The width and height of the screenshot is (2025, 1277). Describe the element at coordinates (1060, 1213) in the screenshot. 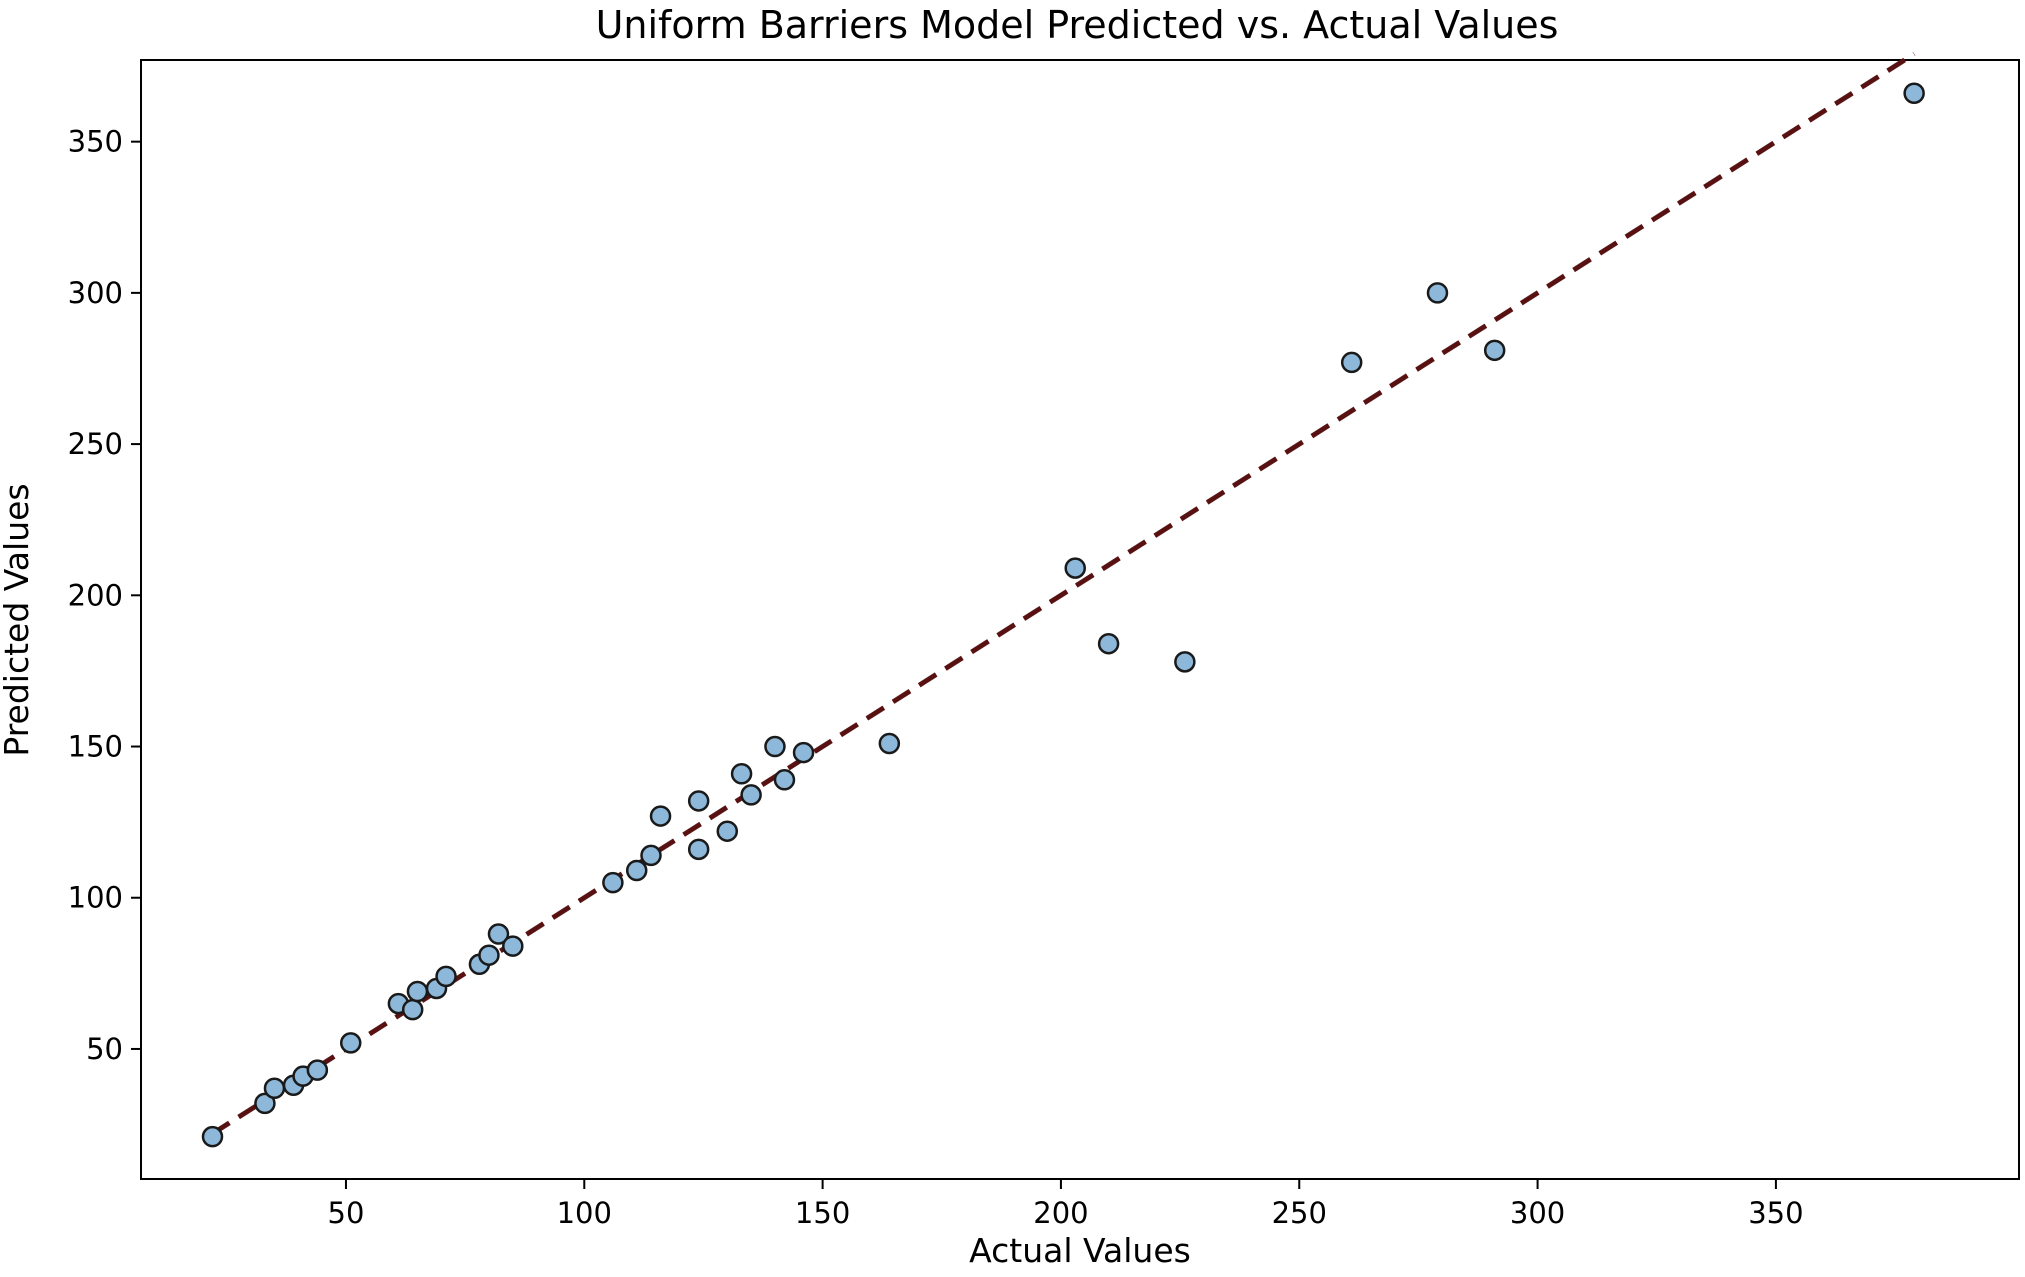

I see `x-tick-label: 200` at that location.